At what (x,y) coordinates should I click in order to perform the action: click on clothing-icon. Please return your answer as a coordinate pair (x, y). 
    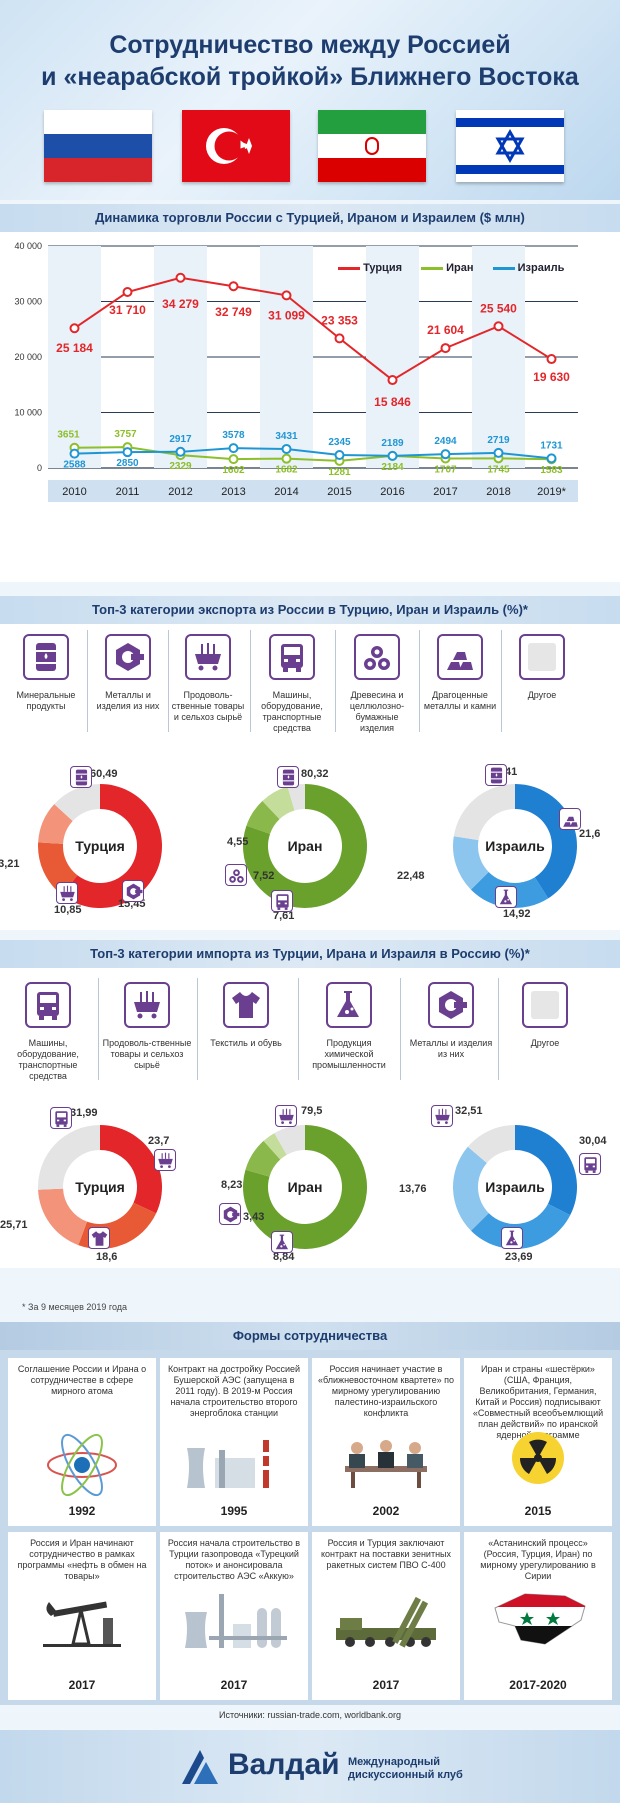
    Looking at the image, I should click on (246, 1005).